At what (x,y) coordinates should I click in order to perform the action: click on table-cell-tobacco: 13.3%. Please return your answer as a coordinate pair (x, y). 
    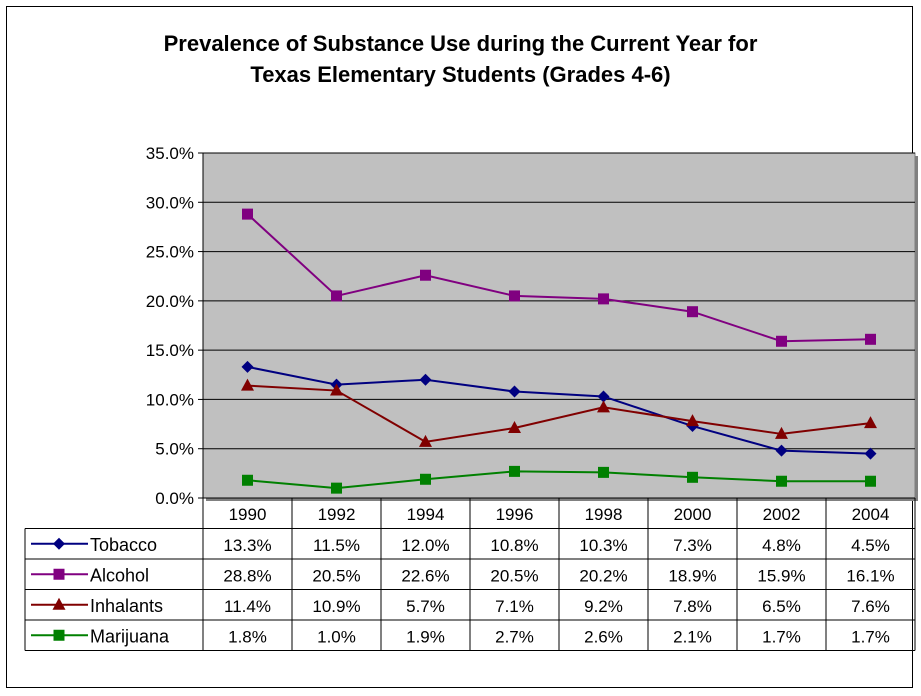
    Looking at the image, I should click on (247, 545).